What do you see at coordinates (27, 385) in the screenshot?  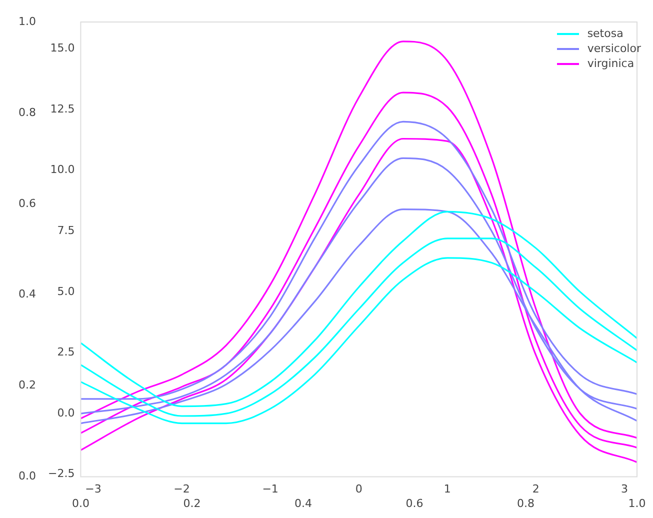 I see `y2-tick-label: 0.2` at bounding box center [27, 385].